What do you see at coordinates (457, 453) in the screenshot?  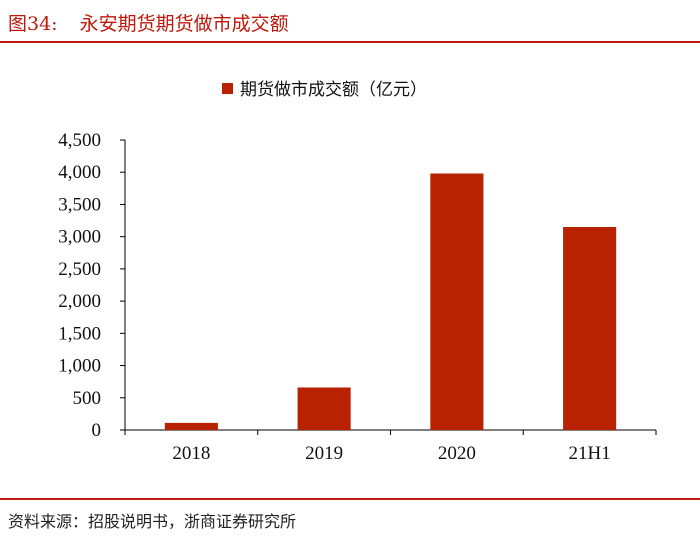 I see `x-tick-label: 2020` at bounding box center [457, 453].